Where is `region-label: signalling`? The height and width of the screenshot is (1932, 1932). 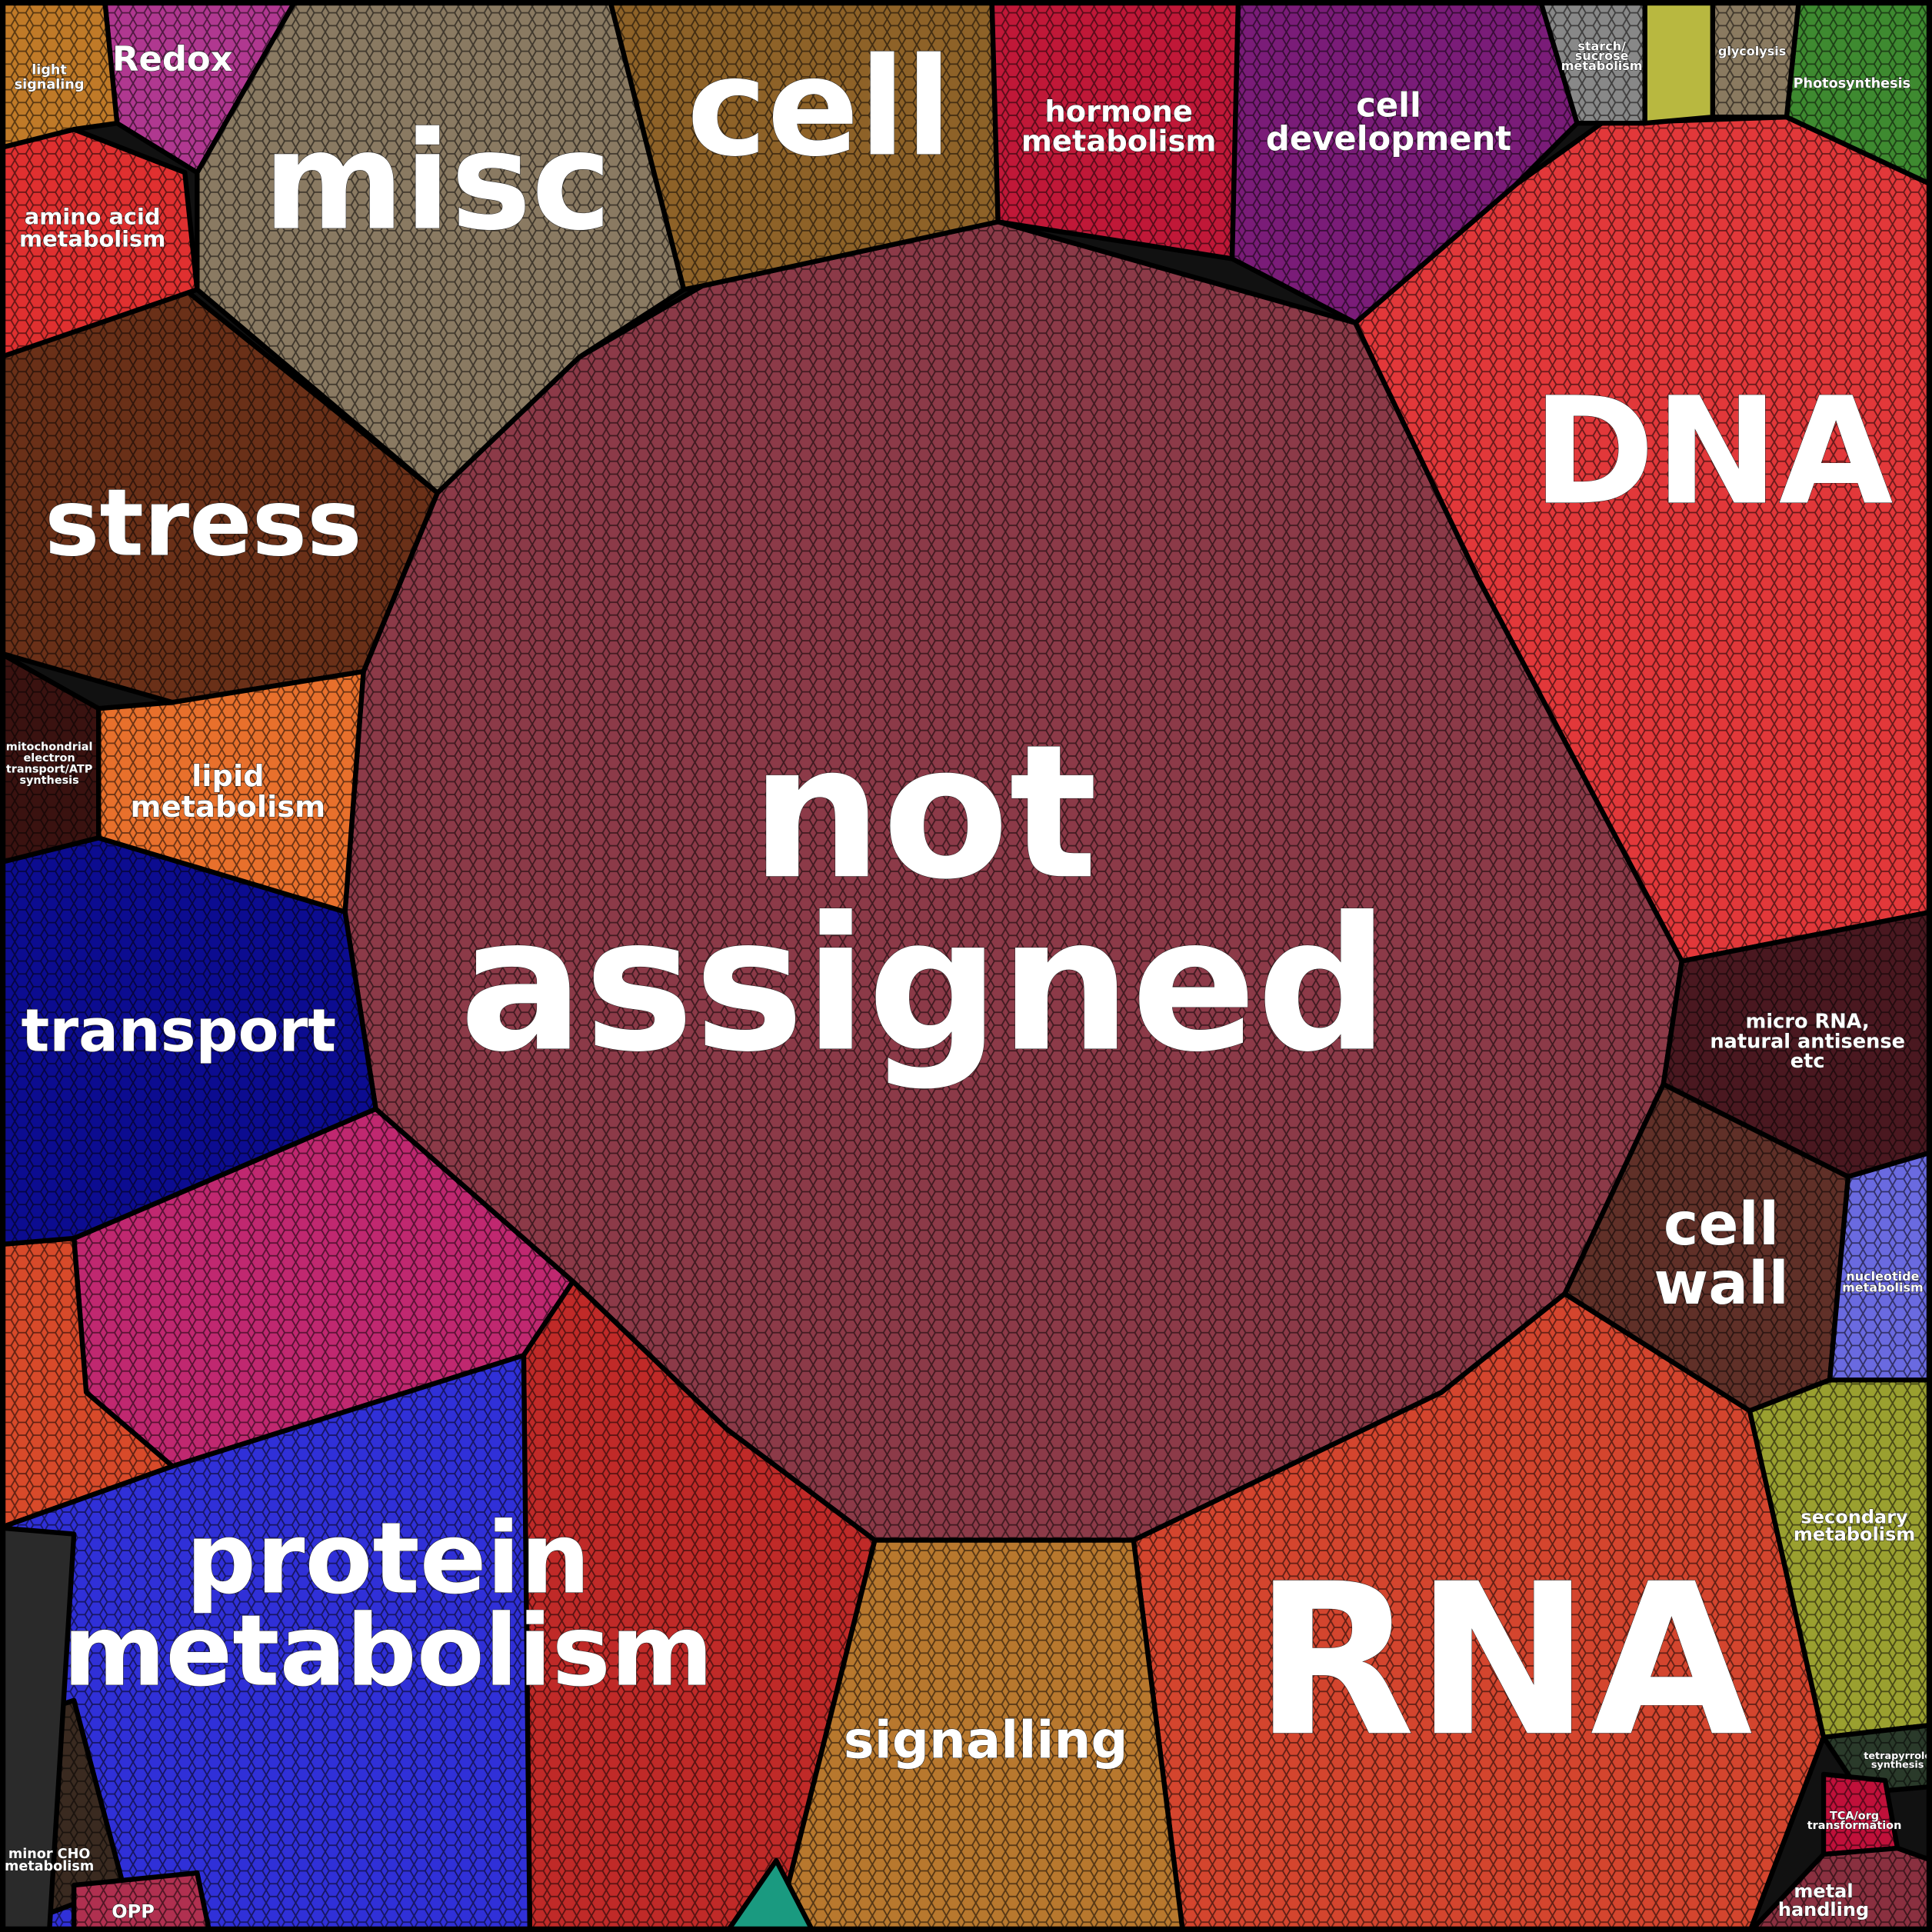
region-label: signalling is located at coordinates (986, 1740).